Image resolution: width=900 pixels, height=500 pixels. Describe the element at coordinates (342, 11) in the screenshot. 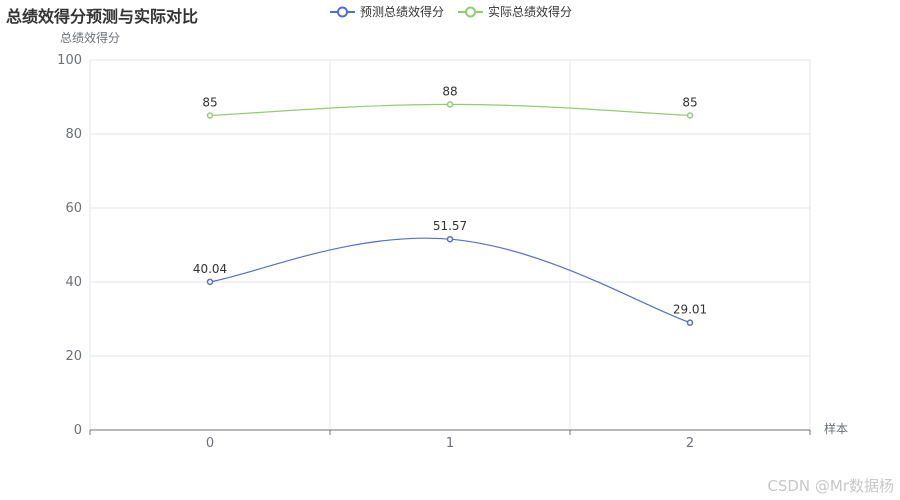

I see `legend-symbol-predicted` at that location.